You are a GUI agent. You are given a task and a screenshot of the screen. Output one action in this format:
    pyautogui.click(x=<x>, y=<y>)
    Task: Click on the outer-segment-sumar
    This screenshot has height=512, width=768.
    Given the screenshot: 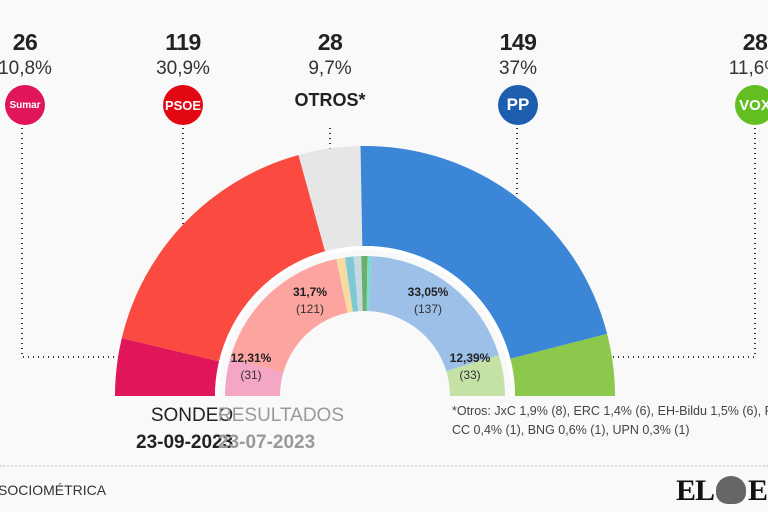 What is the action you would take?
    pyautogui.click(x=167, y=367)
    